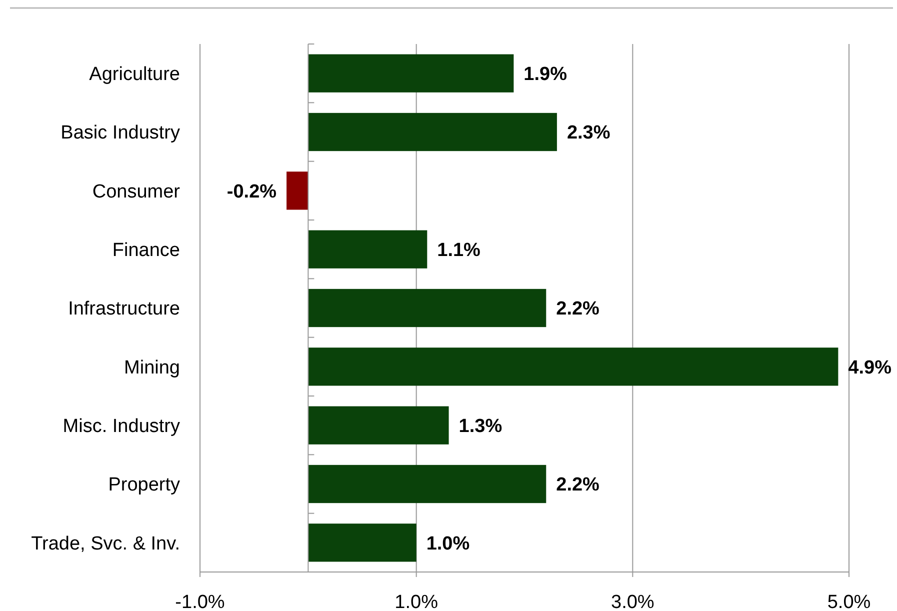 This screenshot has height=611, width=897. I want to click on y-tick-label: Agriculture, so click(134, 74).